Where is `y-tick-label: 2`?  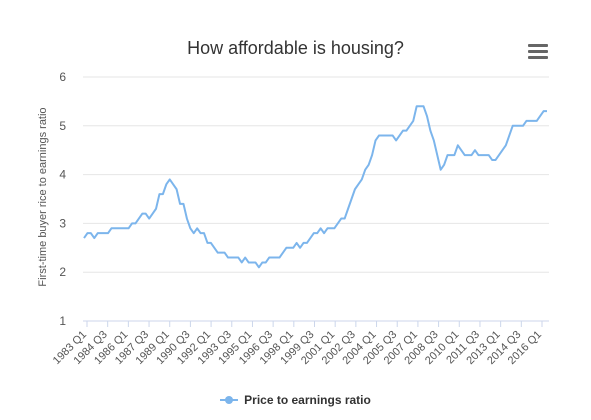
y-tick-label: 2 is located at coordinates (62, 272).